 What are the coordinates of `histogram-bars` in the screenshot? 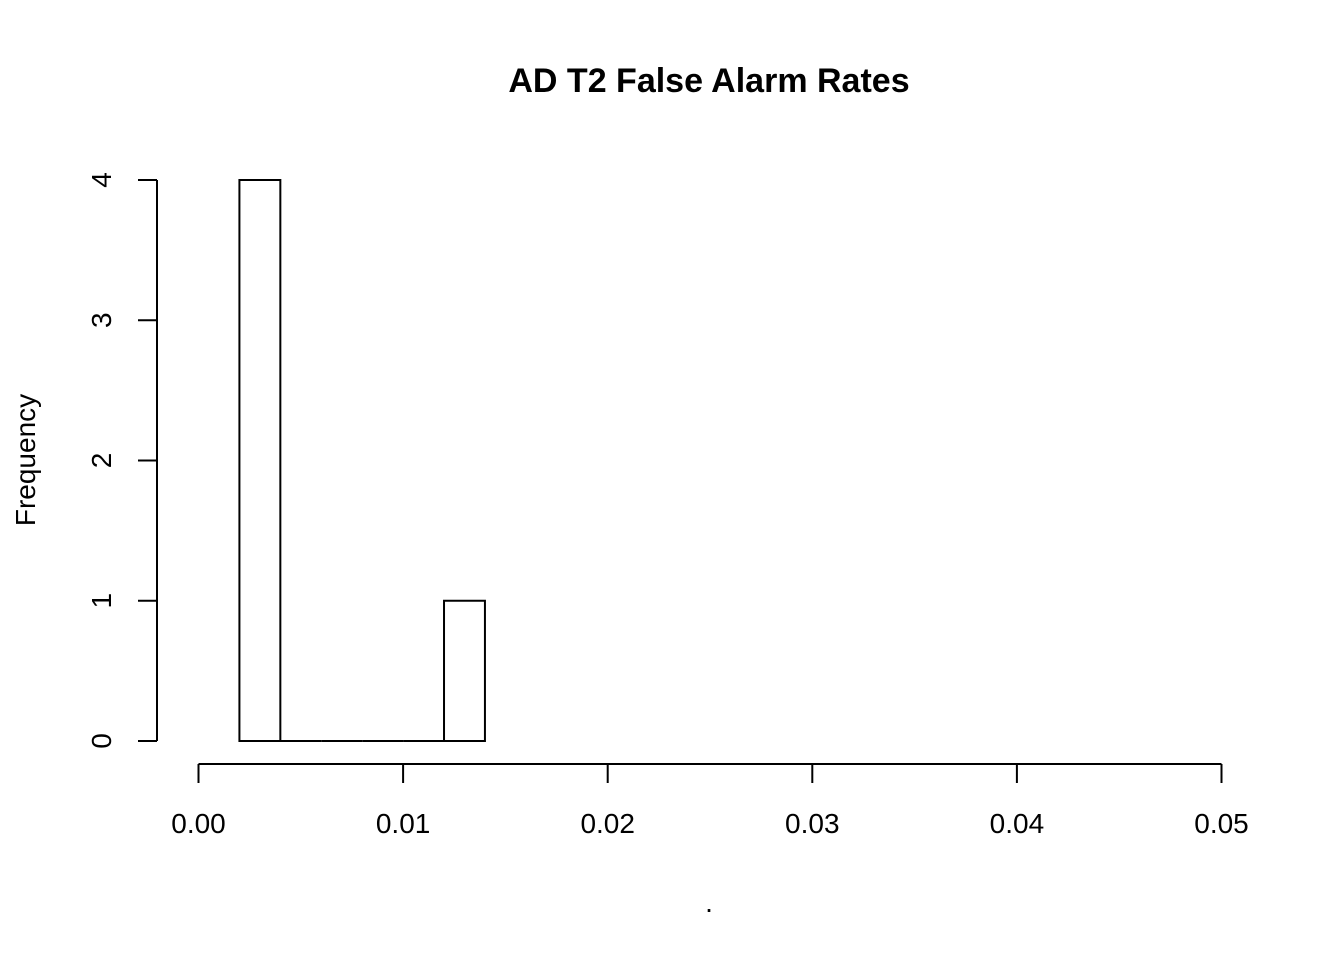 It's located at (362, 460).